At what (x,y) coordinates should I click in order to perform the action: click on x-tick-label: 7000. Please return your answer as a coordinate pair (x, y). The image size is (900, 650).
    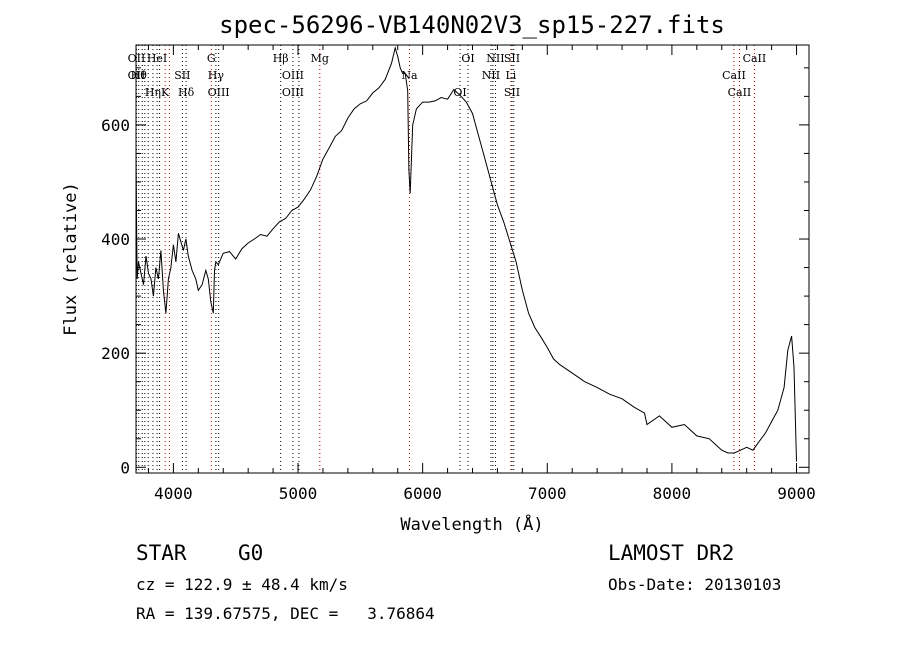
    Looking at the image, I should click on (547, 493).